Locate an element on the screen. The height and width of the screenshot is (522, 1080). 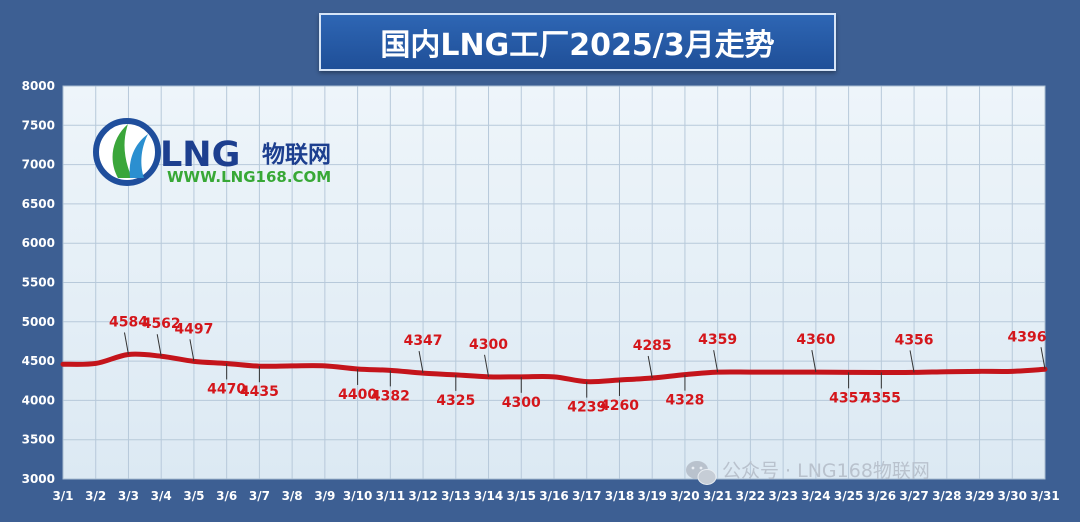
logo-flame-icon is located at coordinates (138, 156).